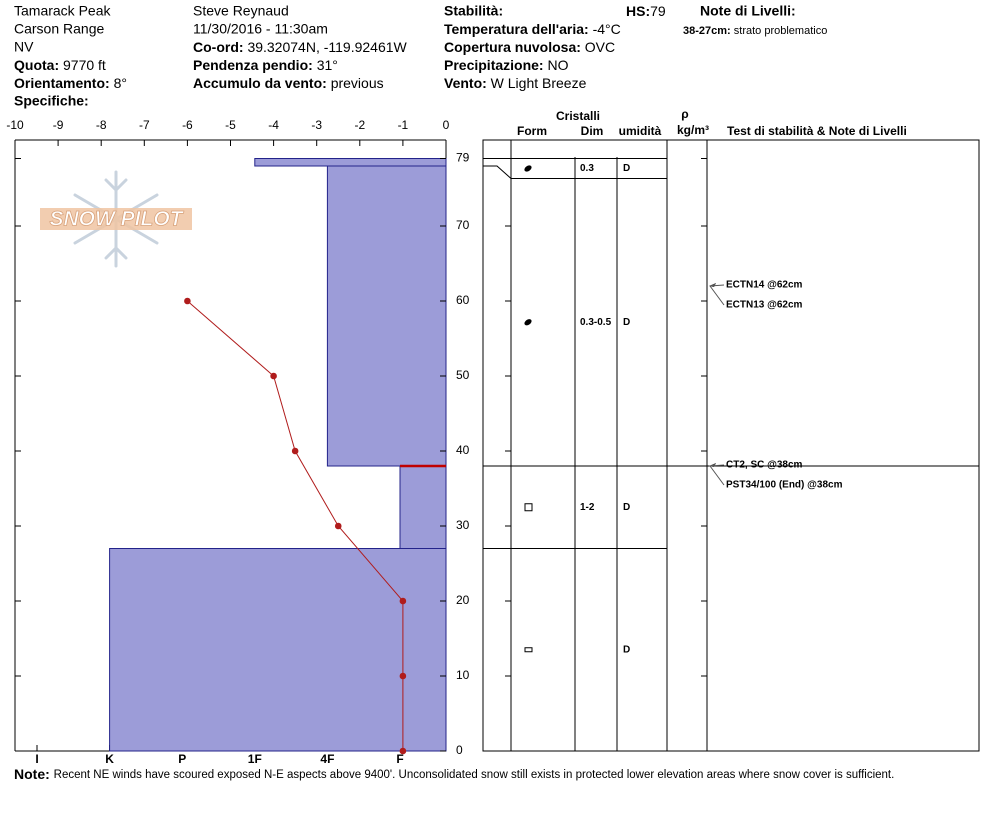  I want to click on logo-text: SNOW PILOT, so click(117, 219).